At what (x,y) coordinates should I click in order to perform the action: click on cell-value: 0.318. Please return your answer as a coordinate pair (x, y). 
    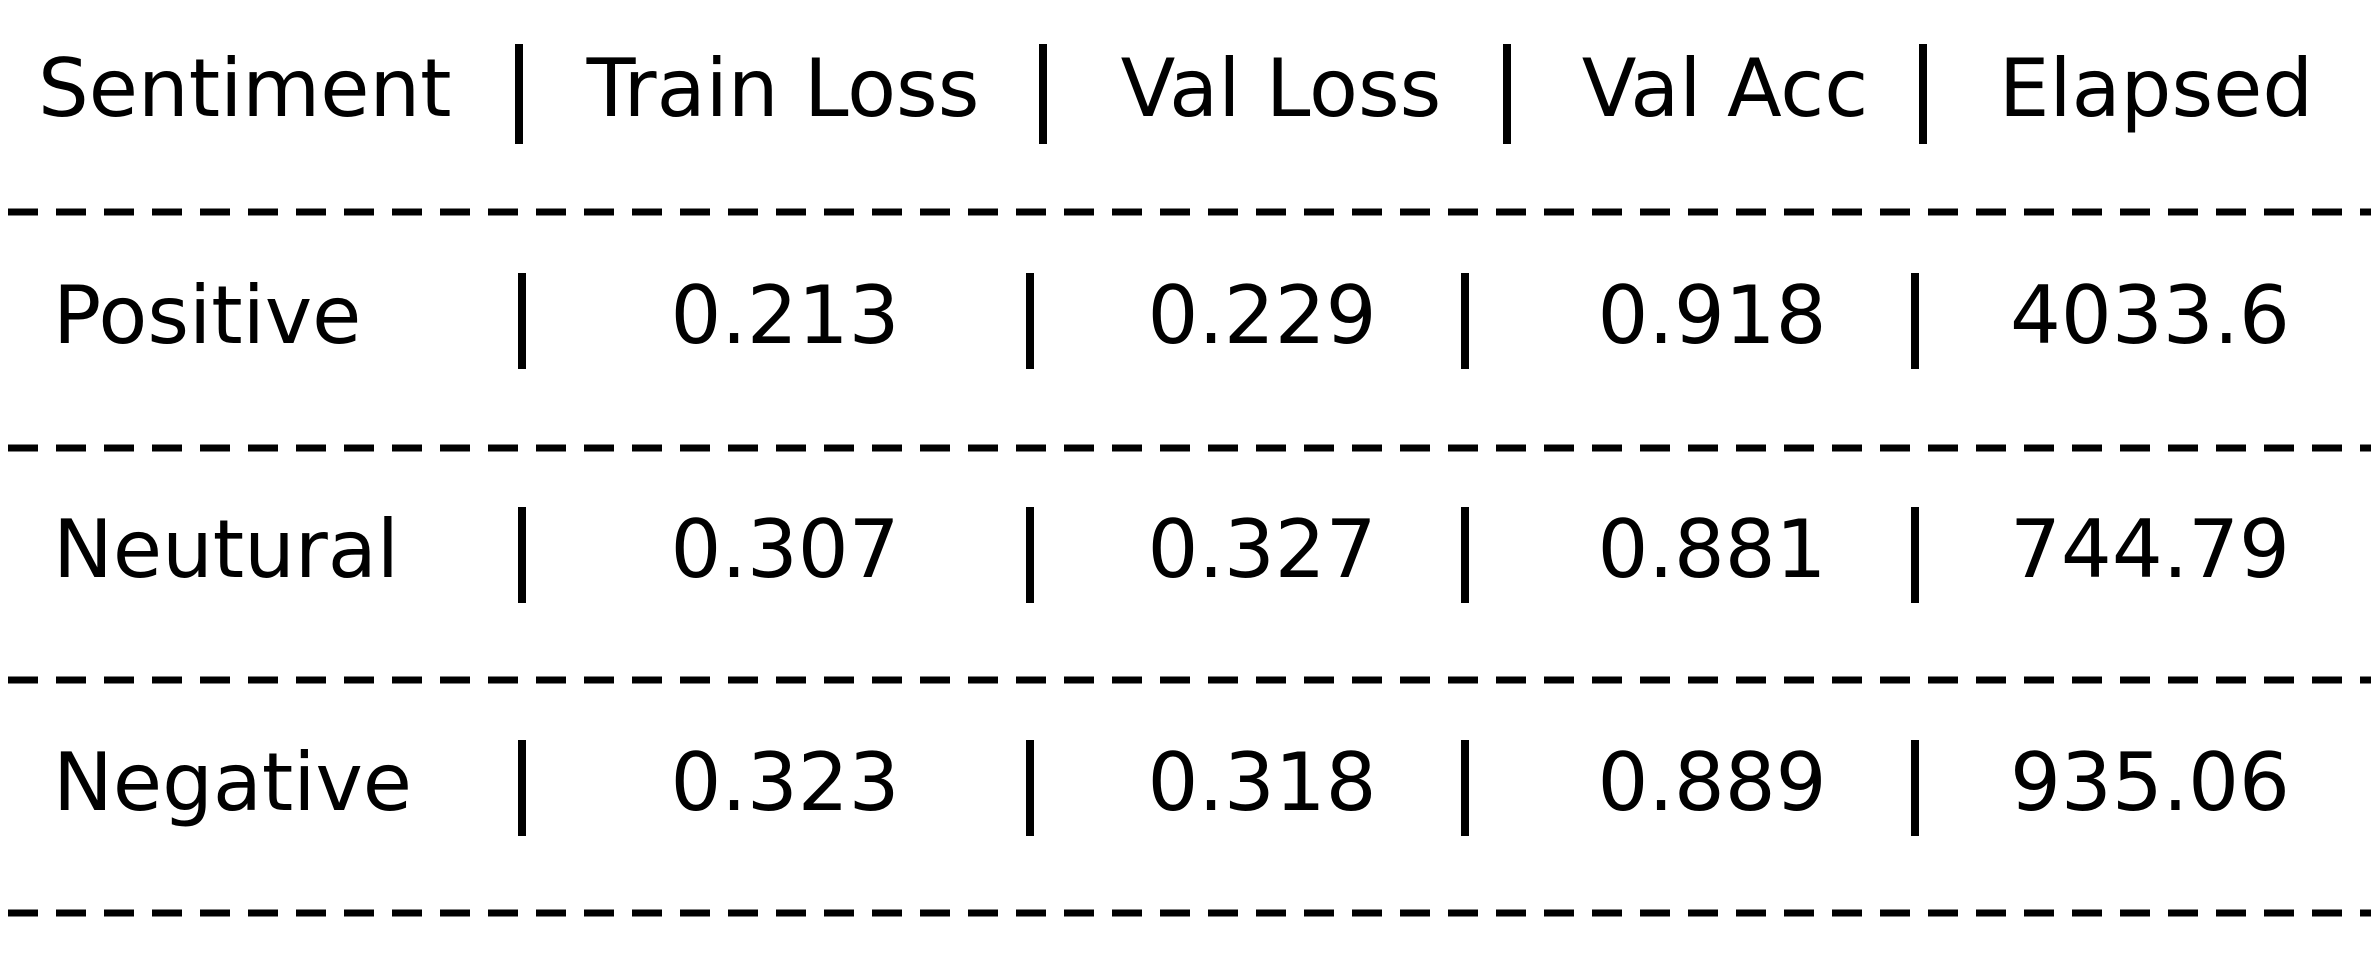
    Looking at the image, I should click on (1261, 782).